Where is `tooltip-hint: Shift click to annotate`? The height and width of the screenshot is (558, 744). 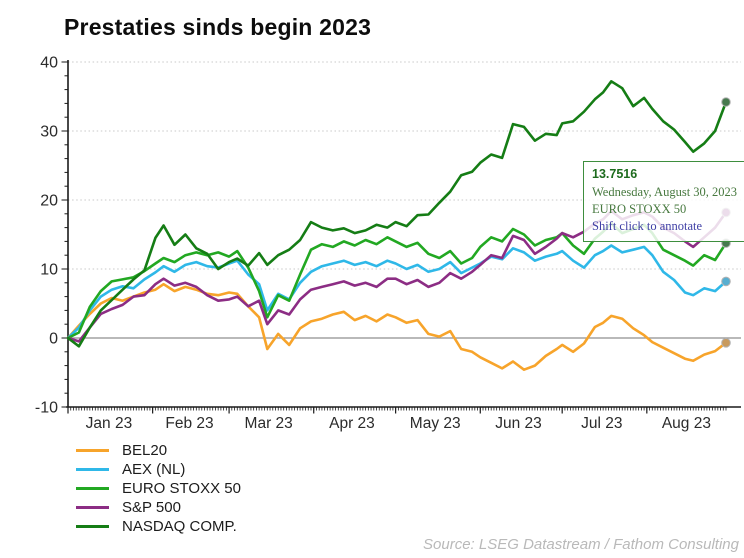 tooltip-hint: Shift click to annotate is located at coordinates (647, 226).